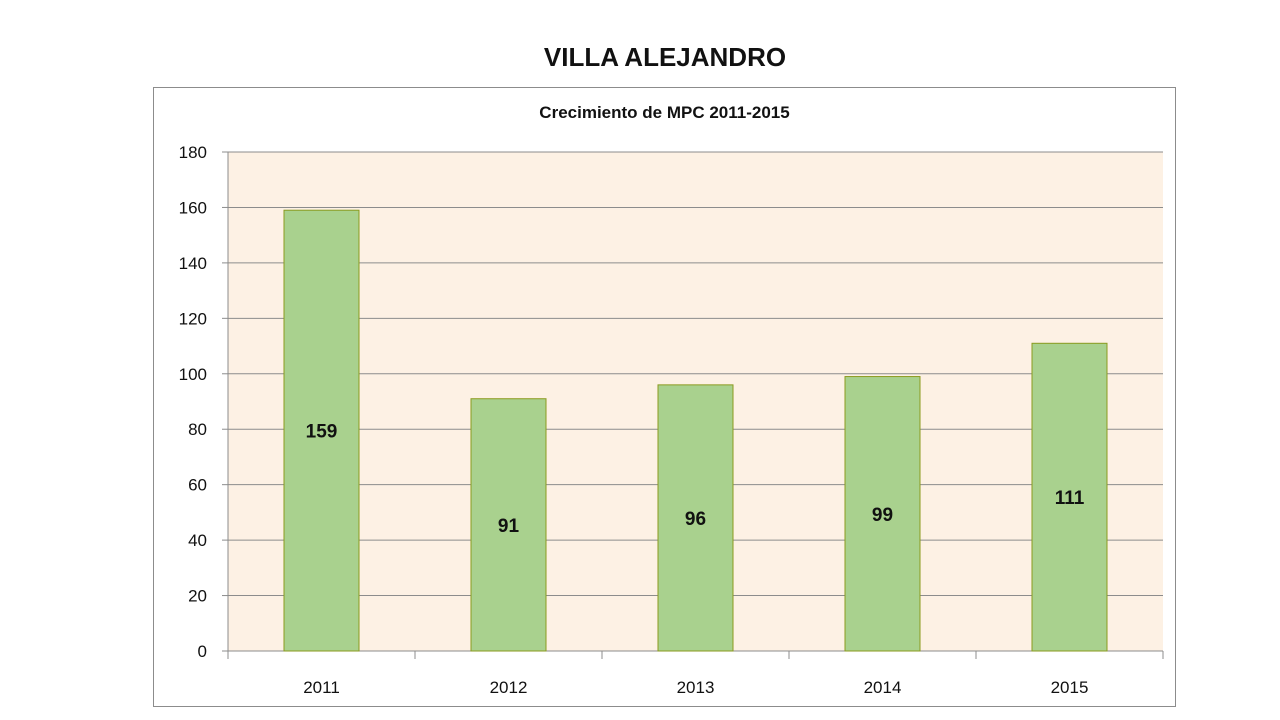 This screenshot has height=720, width=1280. Describe the element at coordinates (664, 112) in the screenshot. I see `chart-title: Crecimiento de MPC 2011-2015` at that location.